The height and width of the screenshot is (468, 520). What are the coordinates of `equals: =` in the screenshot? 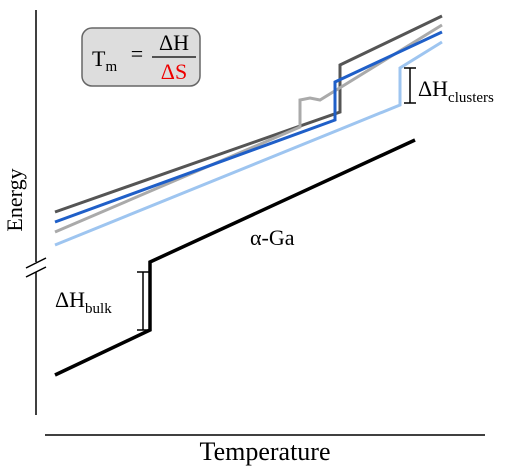 It's located at (137, 53).